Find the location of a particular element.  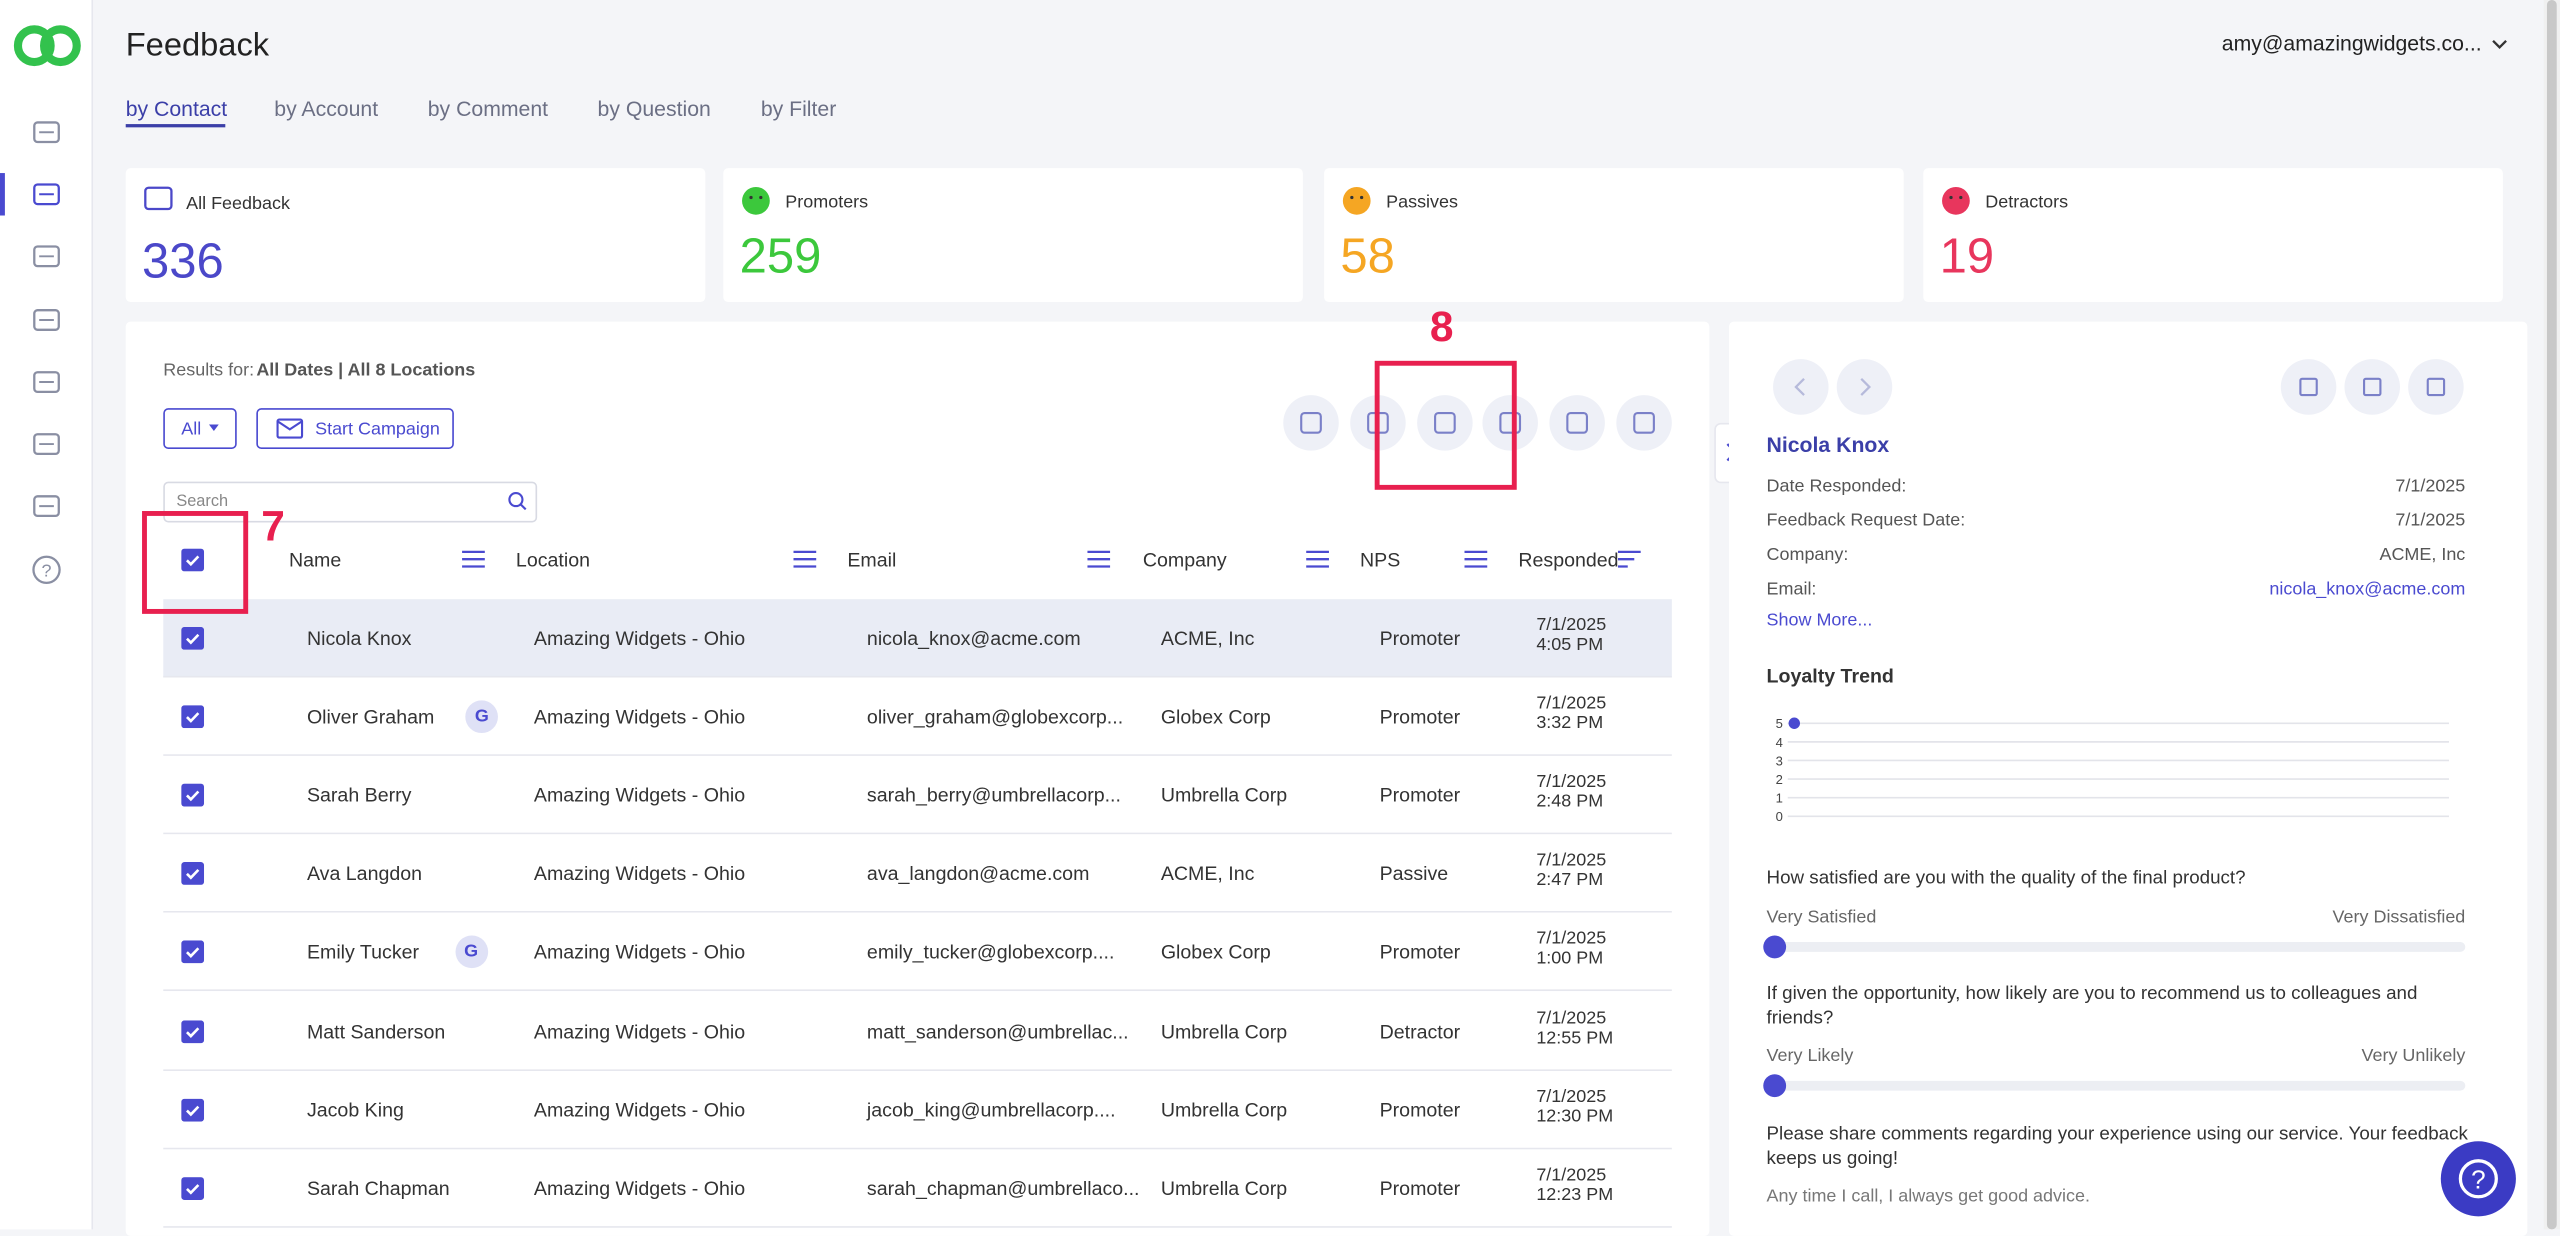

stat-icon is located at coordinates (1956, 200).